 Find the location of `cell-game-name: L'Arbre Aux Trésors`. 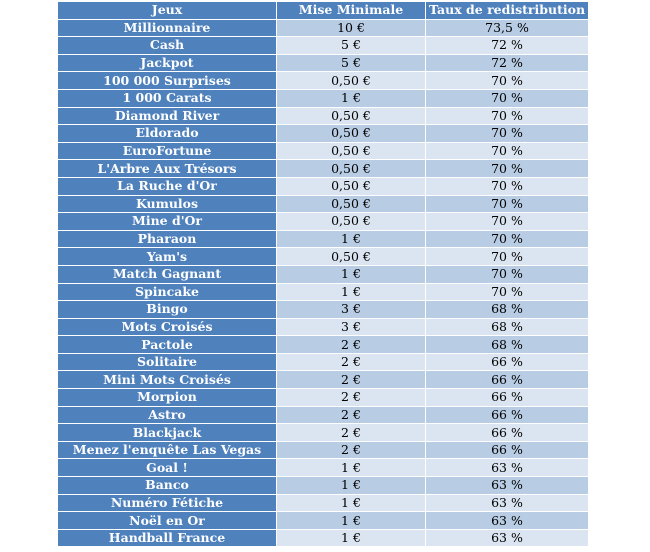

cell-game-name: L'Arbre Aux Trésors is located at coordinates (167, 168).